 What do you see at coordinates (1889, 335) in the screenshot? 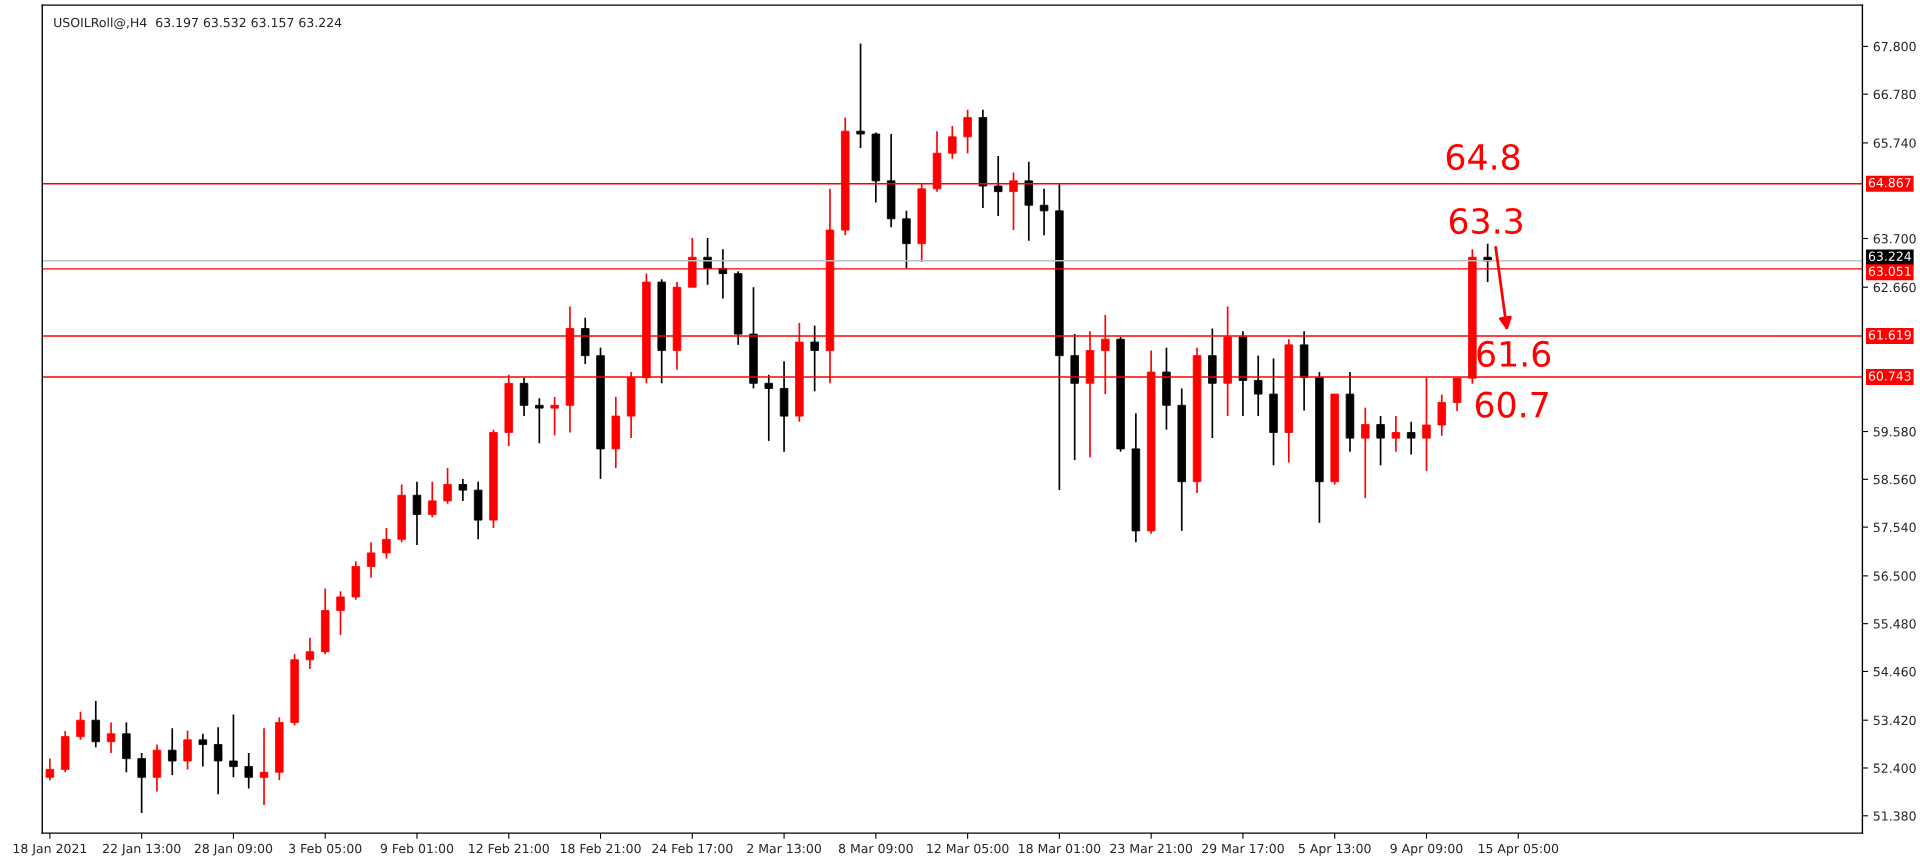
I see `ref-line-label: 61.619` at bounding box center [1889, 335].